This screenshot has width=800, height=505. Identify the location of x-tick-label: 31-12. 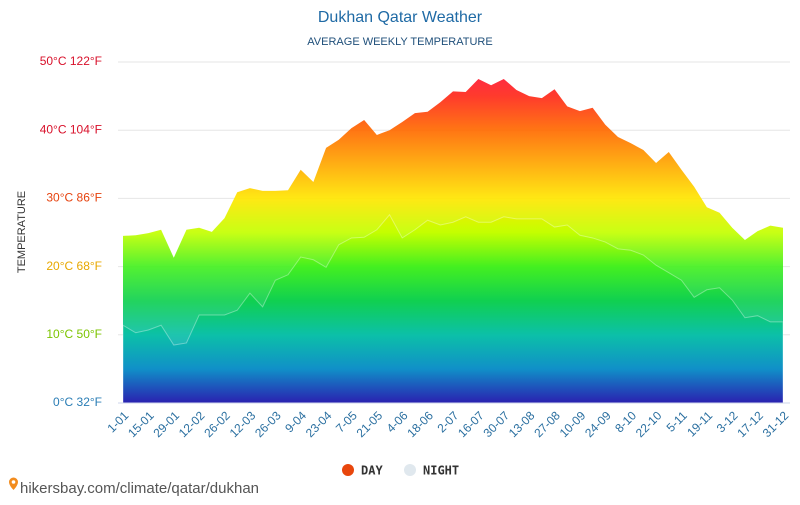
(776, 424).